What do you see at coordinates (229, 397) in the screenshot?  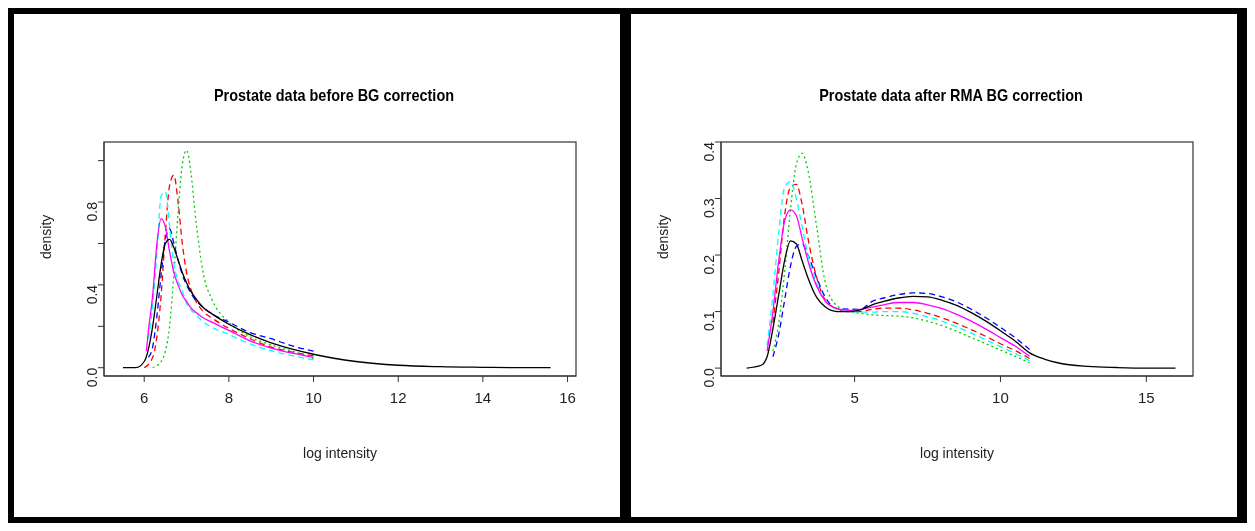 I see `x-tick-label: 8` at bounding box center [229, 397].